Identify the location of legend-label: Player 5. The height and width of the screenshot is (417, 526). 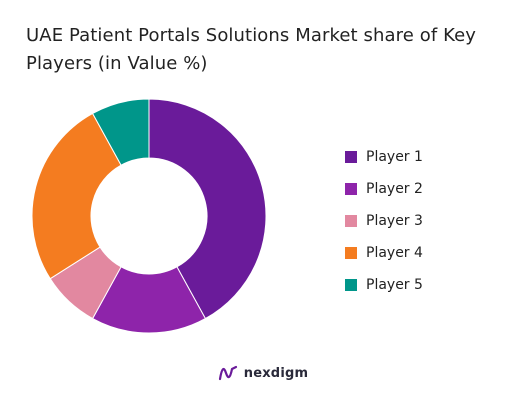
(394, 285).